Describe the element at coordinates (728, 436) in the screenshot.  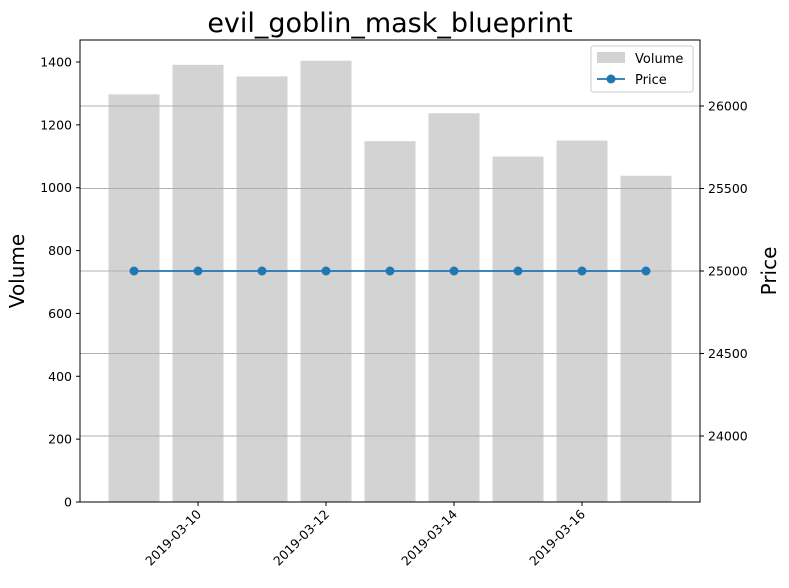
I see `y2-tick-label: 24000` at that location.